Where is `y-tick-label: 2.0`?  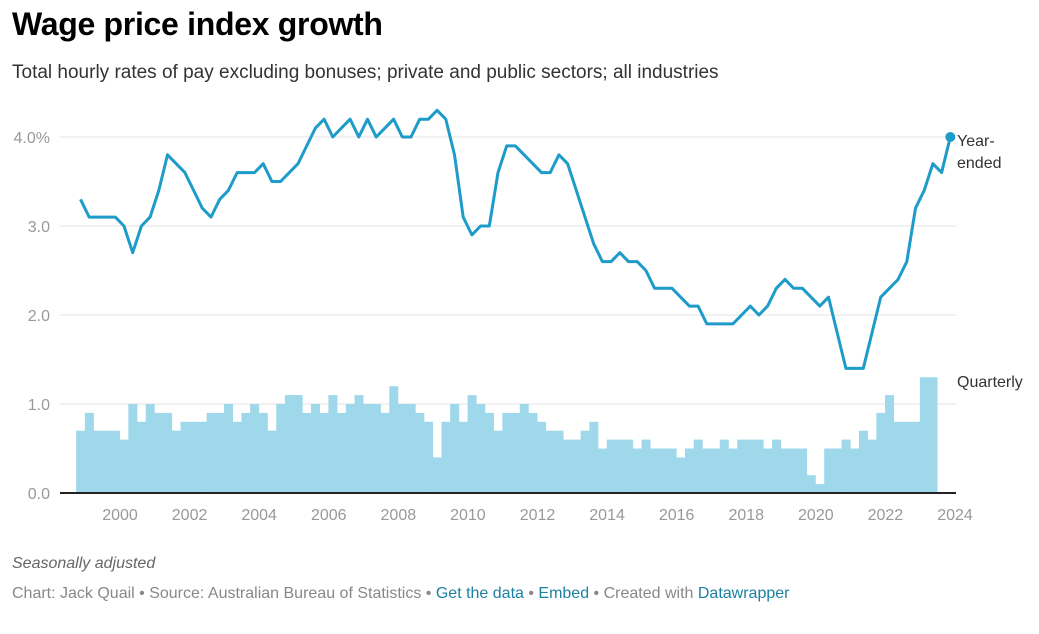 y-tick-label: 2.0 is located at coordinates (39, 316).